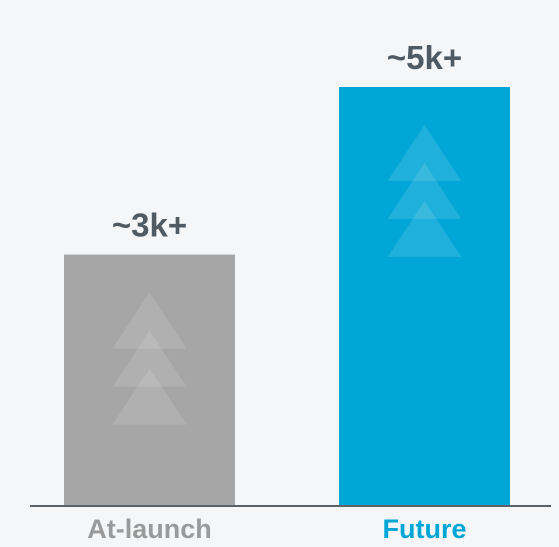  Describe the element at coordinates (149, 225) in the screenshot. I see `value-label-at-launch: ~3k+` at that location.